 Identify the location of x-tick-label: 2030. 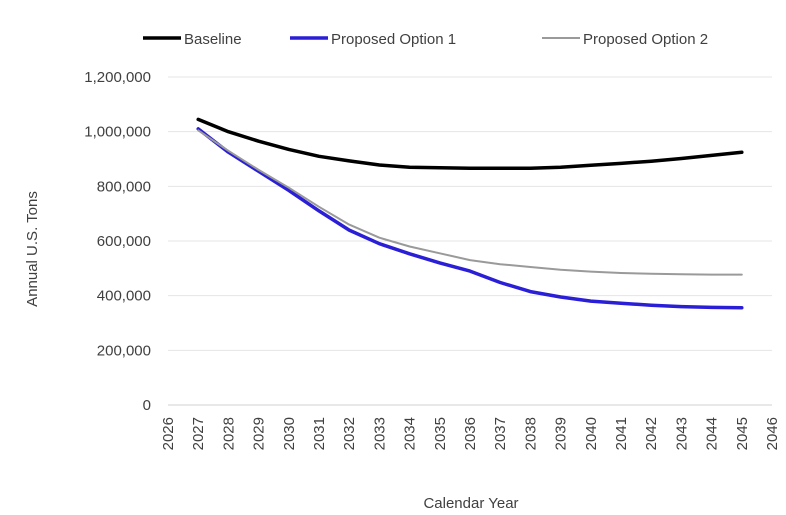
(289, 433).